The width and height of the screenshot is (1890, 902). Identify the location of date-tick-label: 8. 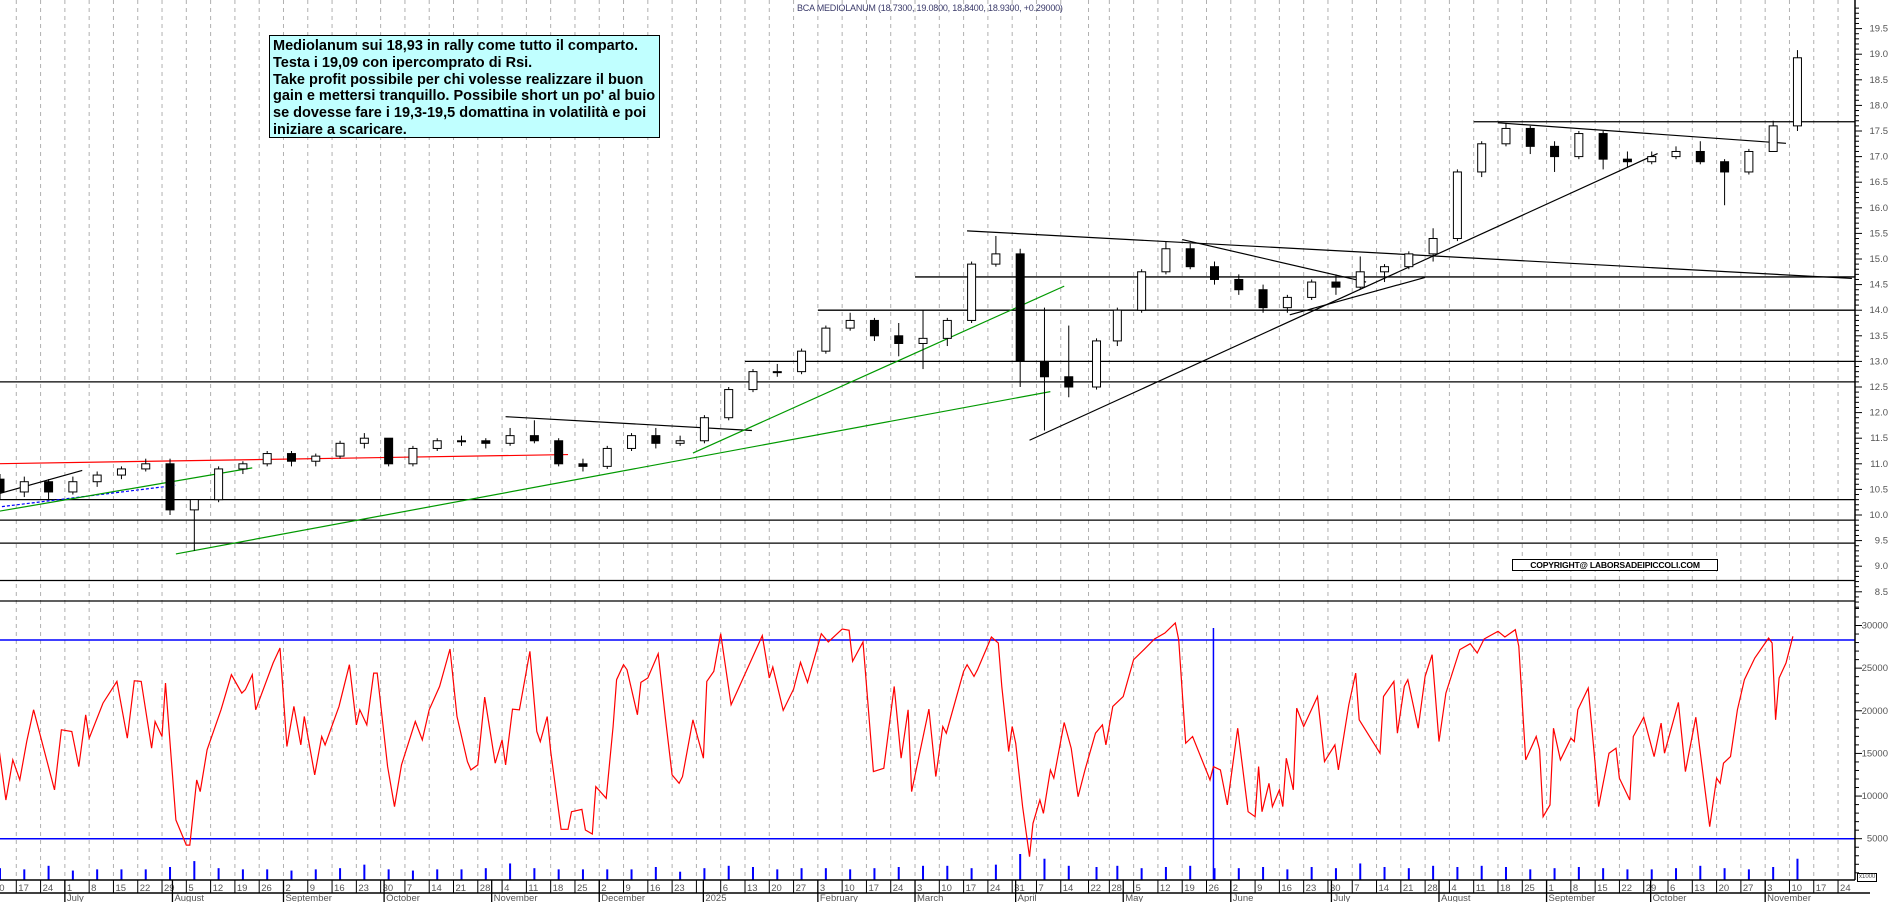
(1575, 888).